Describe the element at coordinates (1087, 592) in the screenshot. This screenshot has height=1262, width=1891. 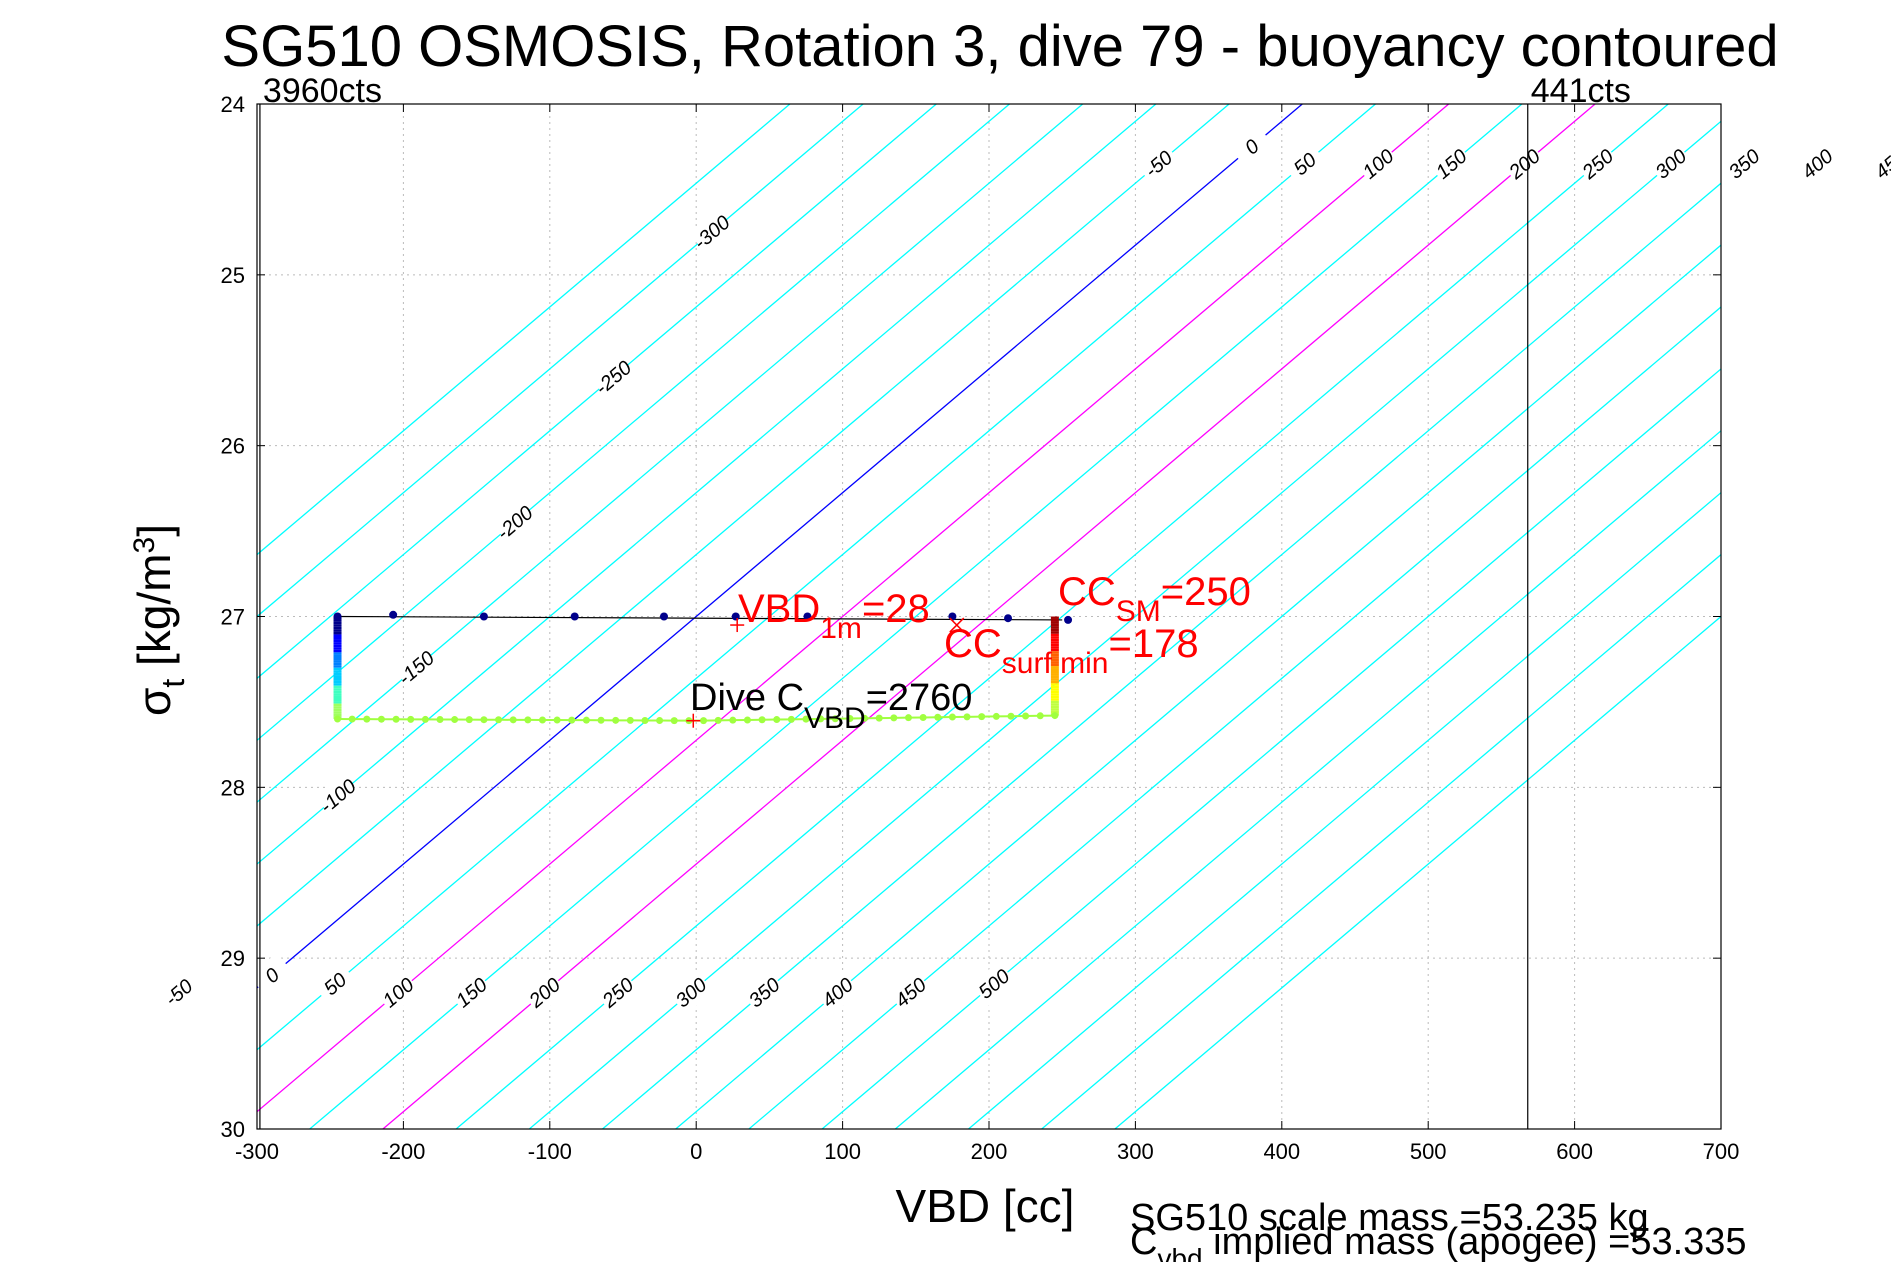
I see `cc-sm-main: CC` at that location.